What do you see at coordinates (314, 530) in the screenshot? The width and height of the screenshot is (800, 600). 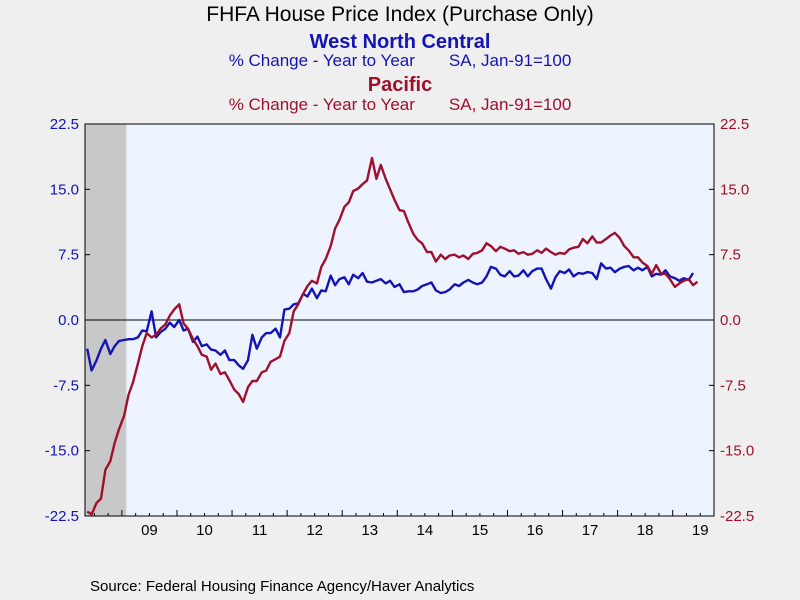 I see `x-tick-label: 12` at bounding box center [314, 530].